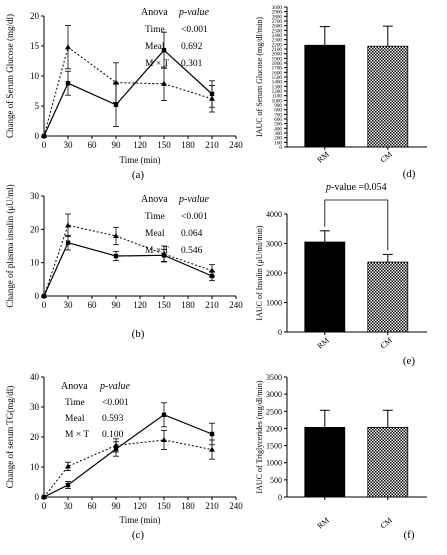 Image resolution: width=447 pixels, height=555 pixels. What do you see at coordinates (277, 36) in the screenshot?
I see `y-tick-label: 2400` at bounding box center [277, 36].